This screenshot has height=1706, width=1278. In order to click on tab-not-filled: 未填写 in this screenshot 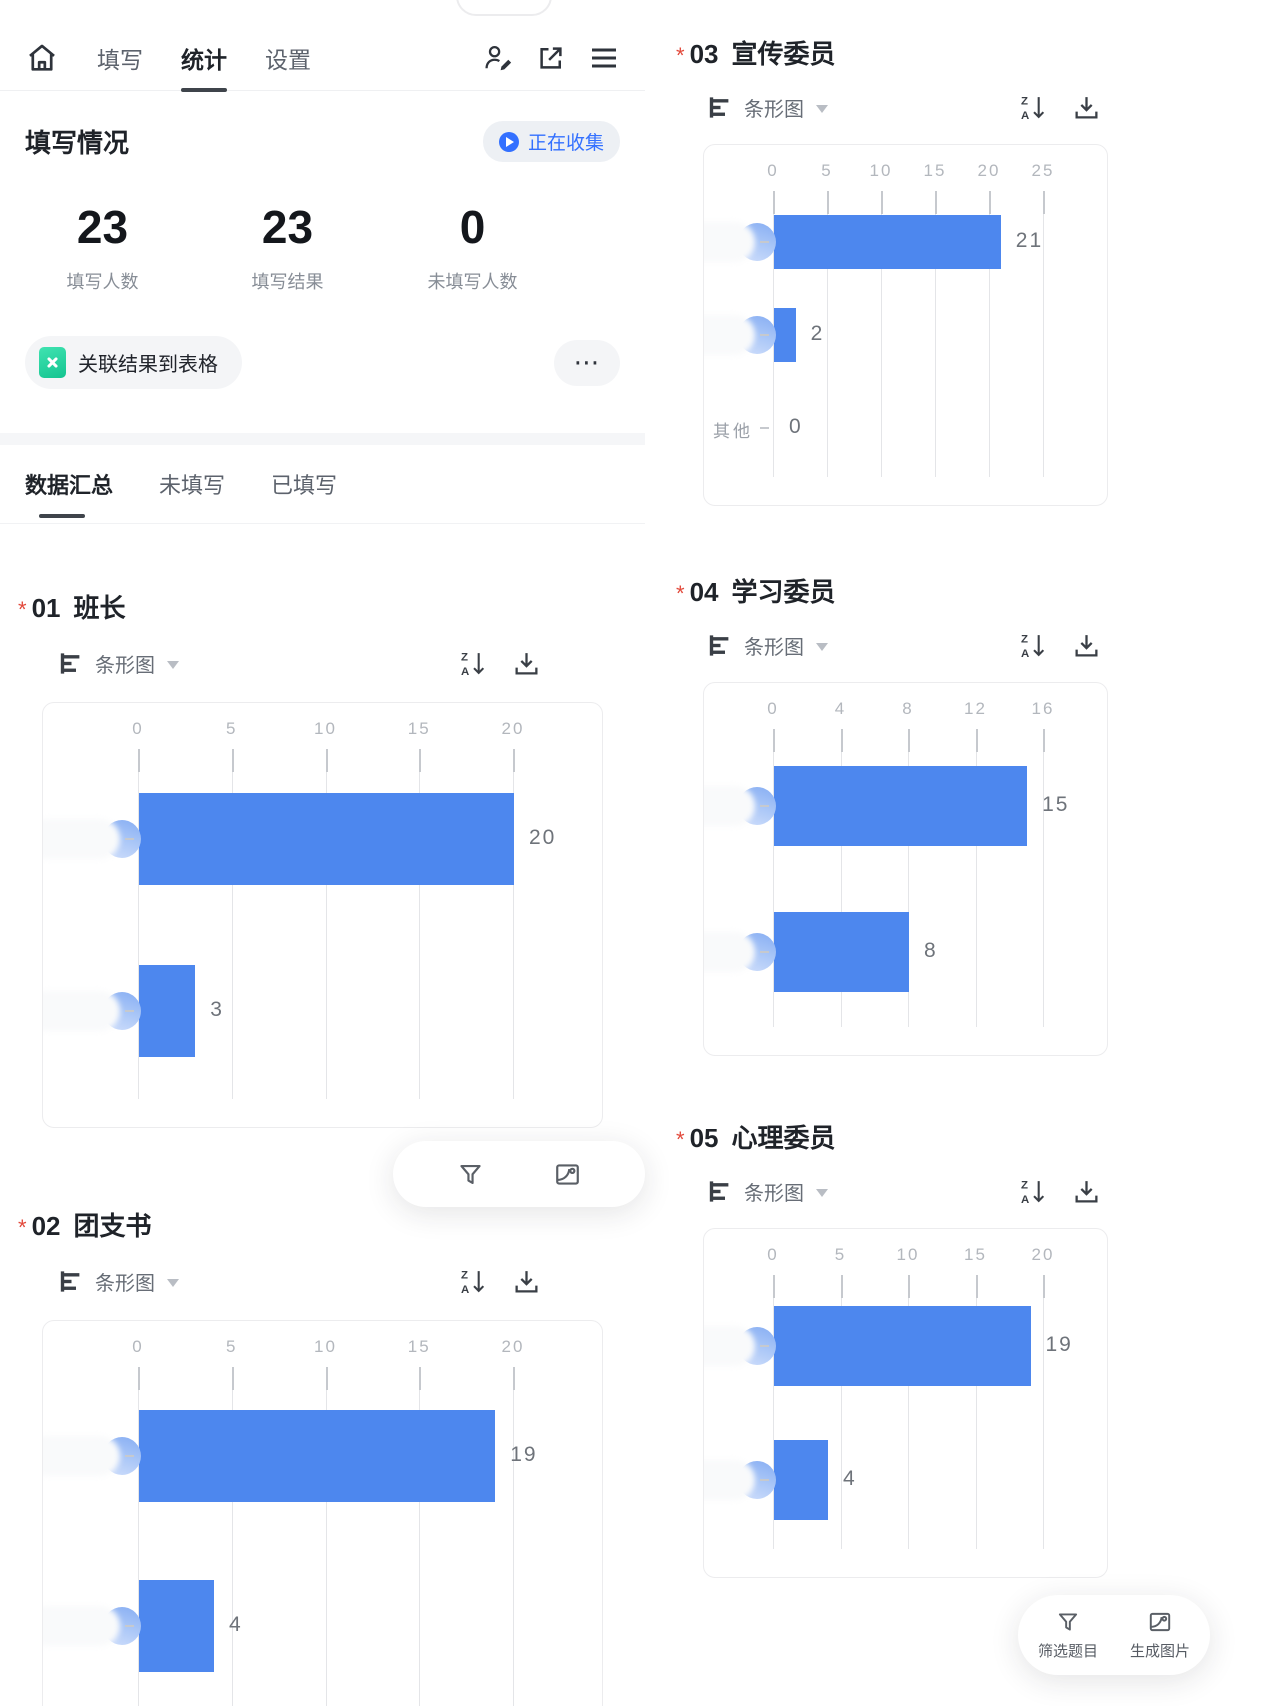, I will do `click(192, 485)`.